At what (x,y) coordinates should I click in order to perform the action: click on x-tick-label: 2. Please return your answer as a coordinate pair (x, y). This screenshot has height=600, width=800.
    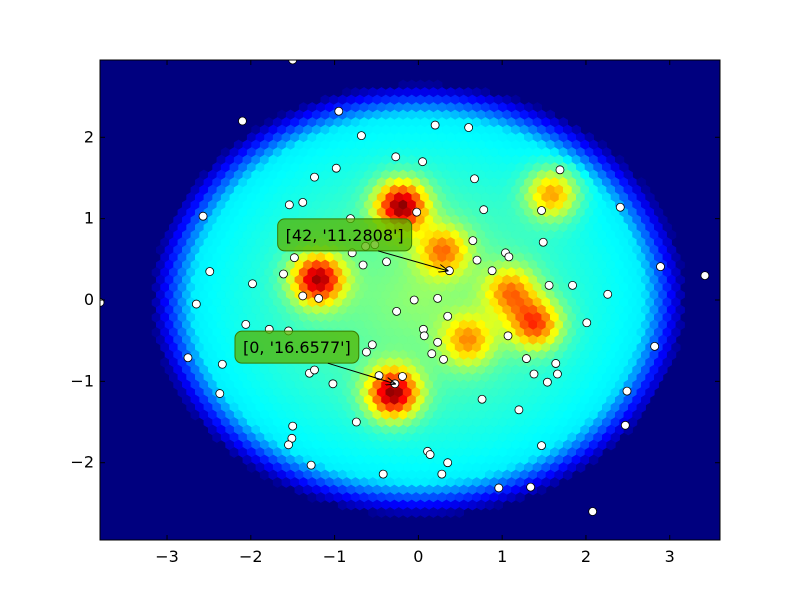
    Looking at the image, I should click on (586, 556).